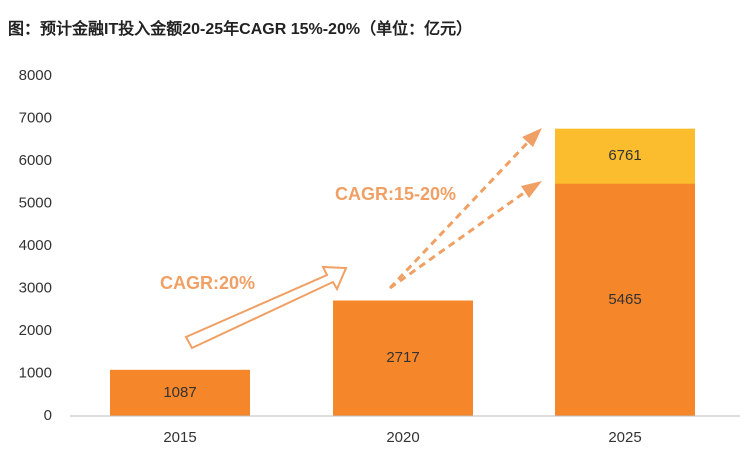 The image size is (745, 454). Describe the element at coordinates (35, 245) in the screenshot. I see `y-tick-label: 4000` at that location.